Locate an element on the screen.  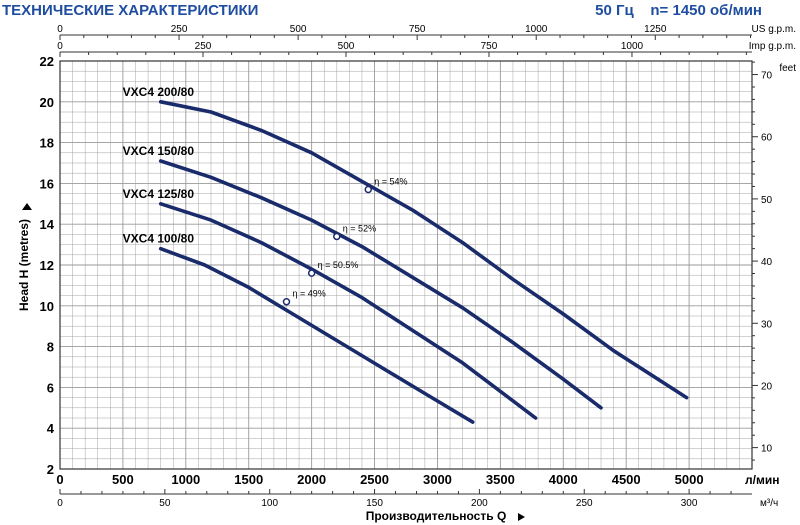
y-tick-label: 18 is located at coordinates (47, 143).